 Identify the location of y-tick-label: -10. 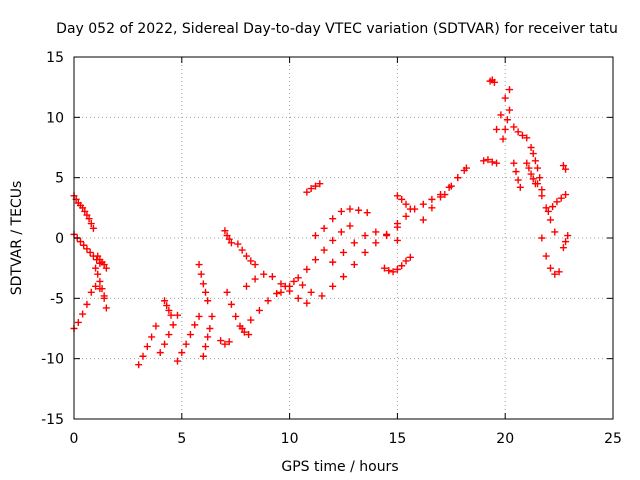
(52, 360).